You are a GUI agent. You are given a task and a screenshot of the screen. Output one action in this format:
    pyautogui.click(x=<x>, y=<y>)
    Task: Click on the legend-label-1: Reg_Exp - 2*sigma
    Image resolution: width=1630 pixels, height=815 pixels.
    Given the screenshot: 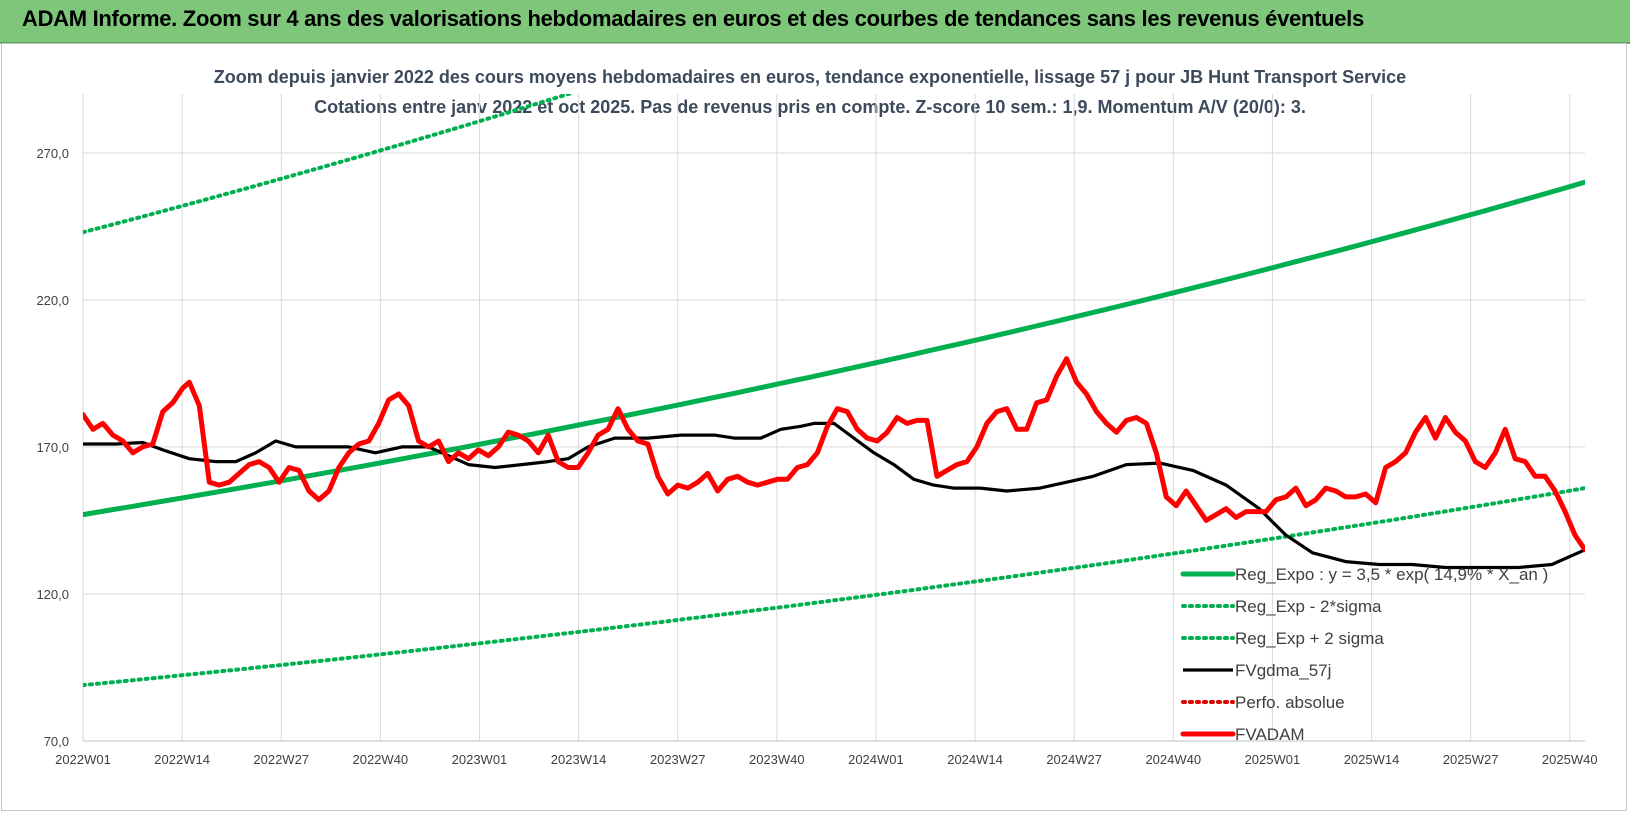 What is the action you would take?
    pyautogui.click(x=1308, y=606)
    